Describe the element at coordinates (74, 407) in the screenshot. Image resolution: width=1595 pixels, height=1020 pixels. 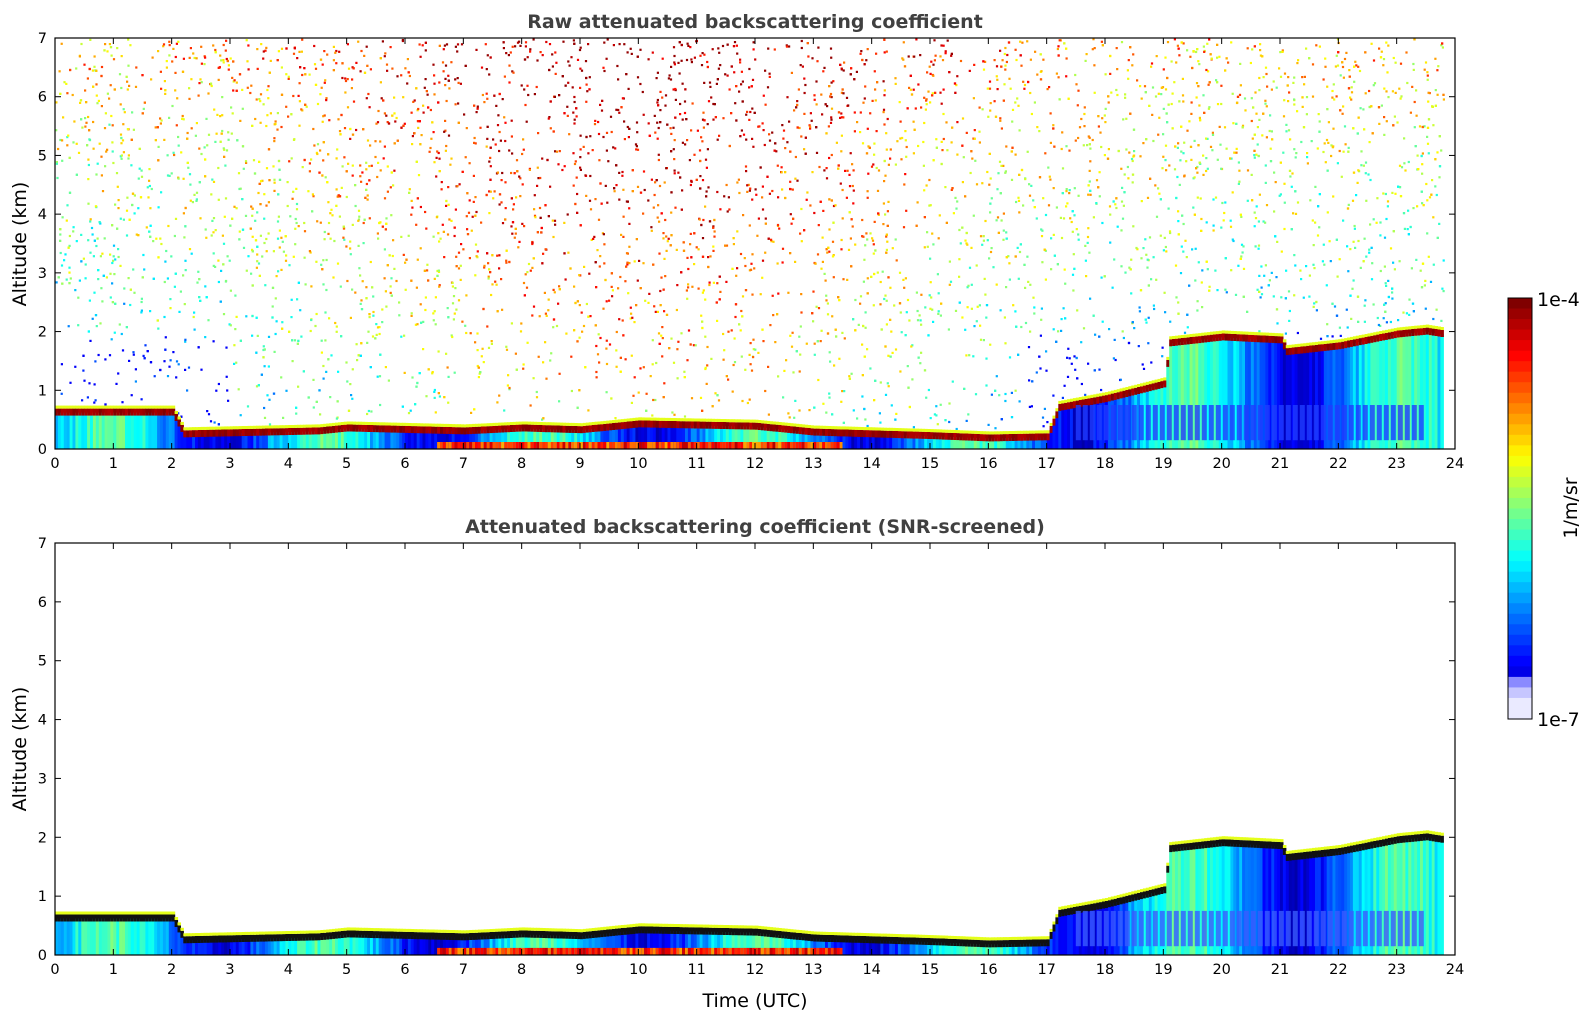
I see `layer-top-halo` at that location.